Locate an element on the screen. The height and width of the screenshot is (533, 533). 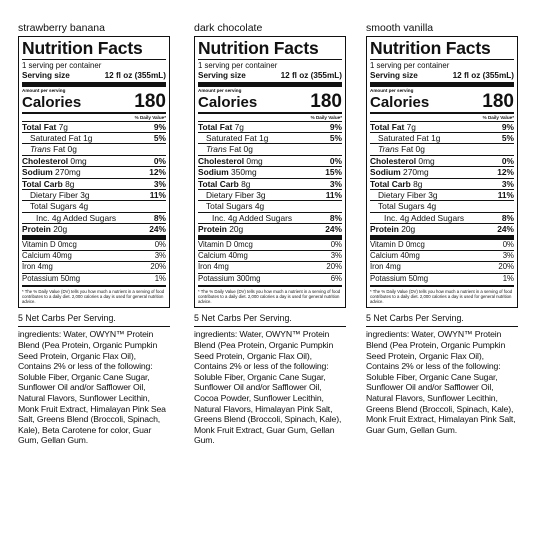
vitamin-name: Iron is located at coordinates (377, 267).